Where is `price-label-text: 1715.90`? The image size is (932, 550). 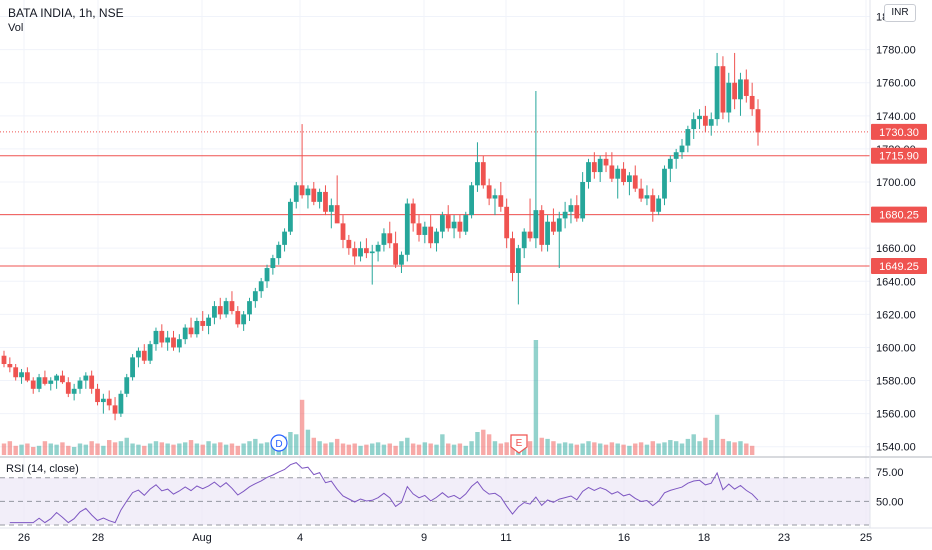
price-label-text: 1715.90 is located at coordinates (899, 157).